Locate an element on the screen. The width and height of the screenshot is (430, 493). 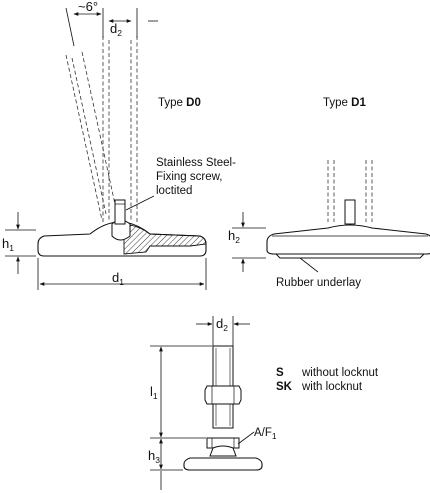
foot-section-hatch is located at coordinates (165, 239).